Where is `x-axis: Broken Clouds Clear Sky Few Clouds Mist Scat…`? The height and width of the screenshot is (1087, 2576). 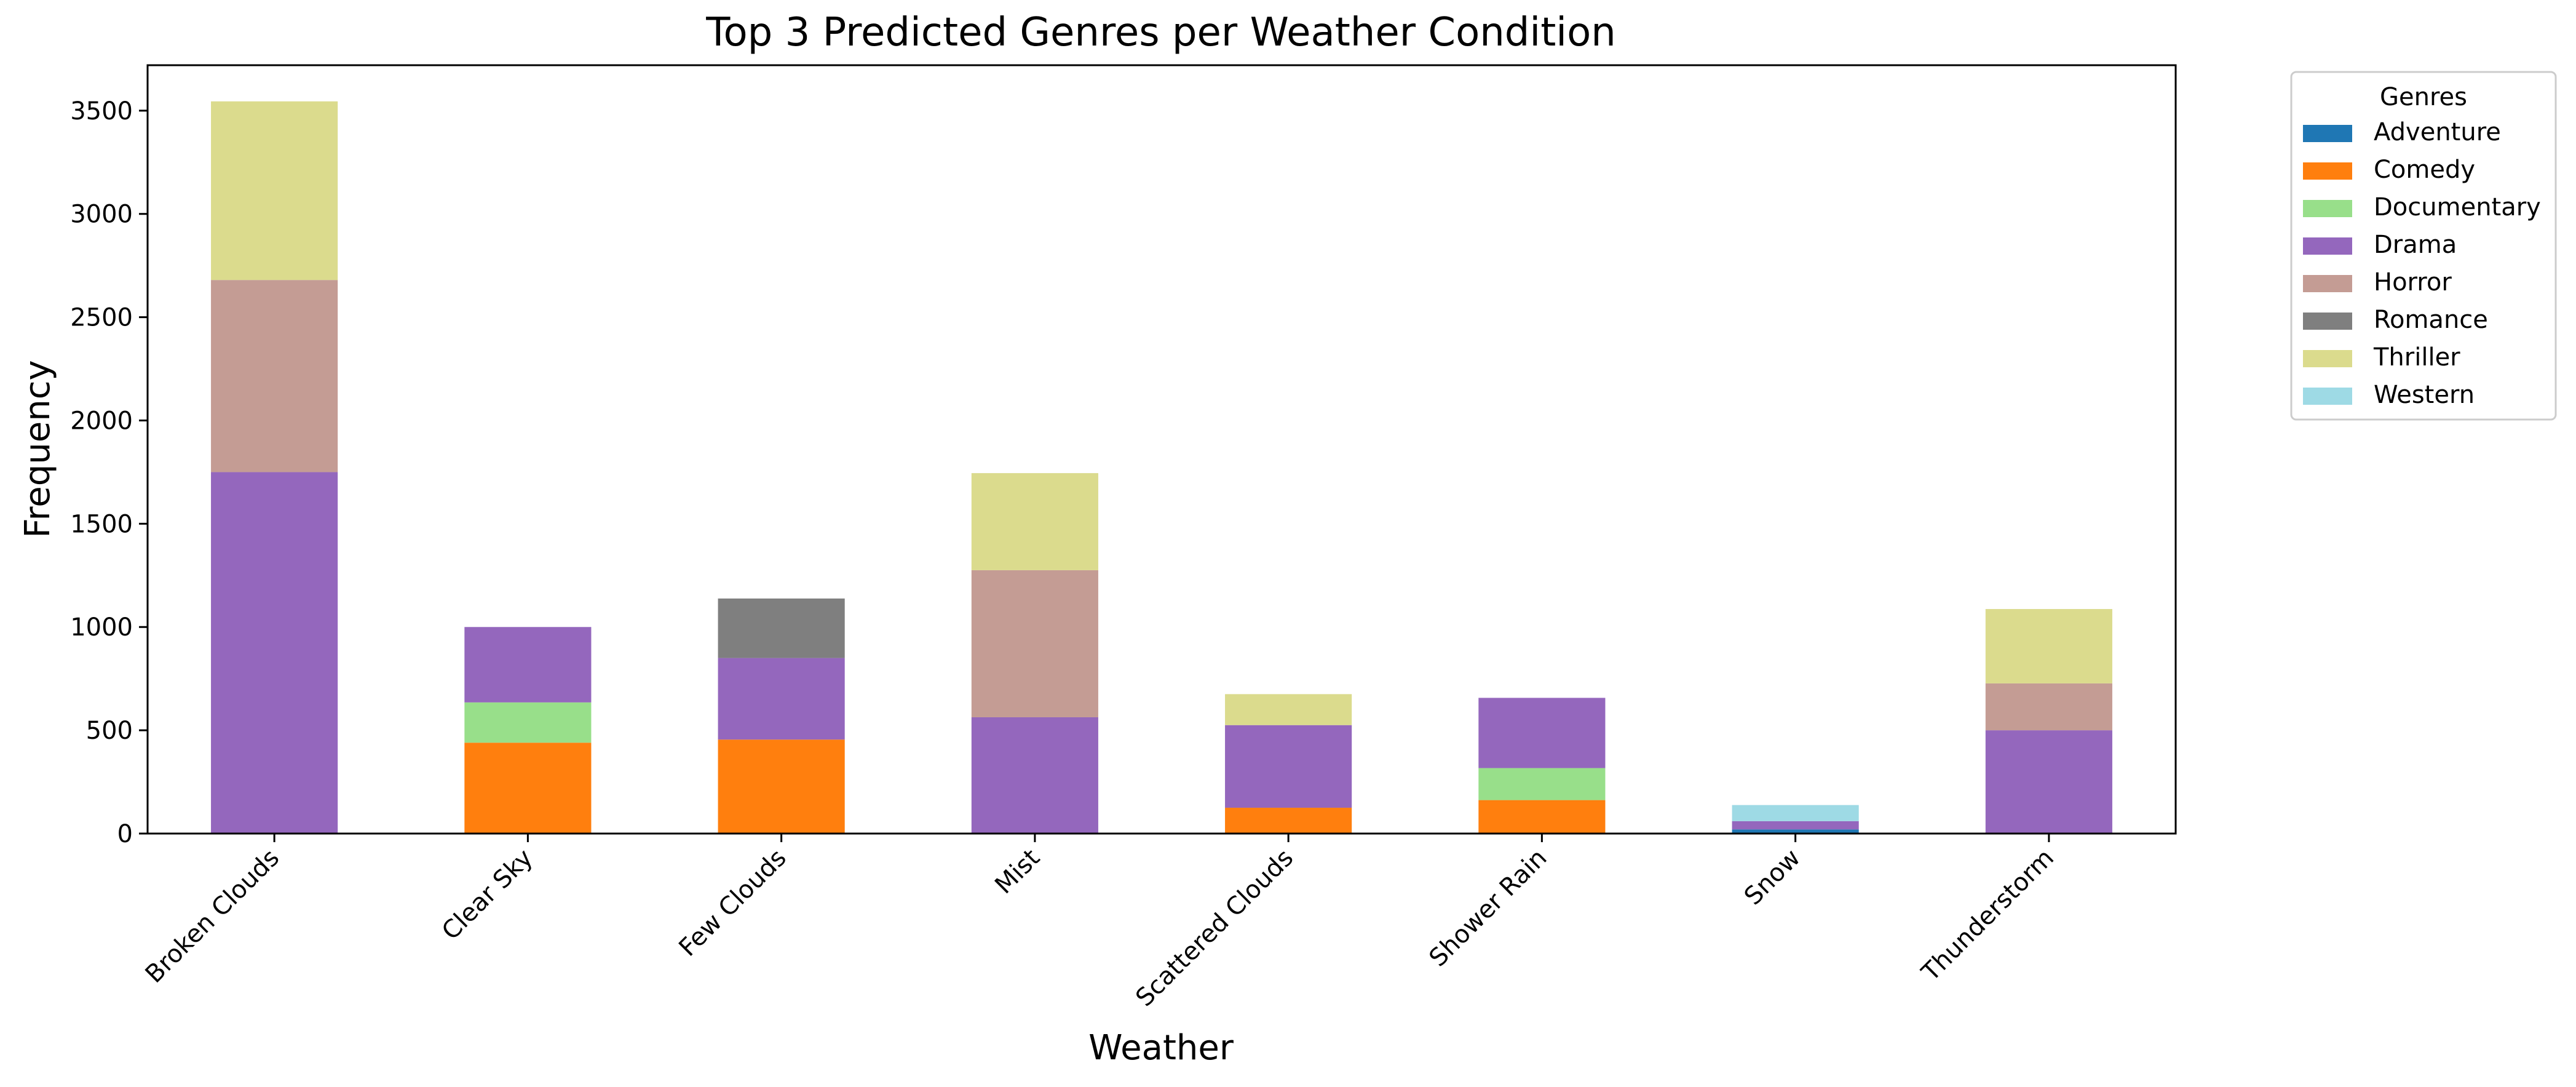 x-axis: Broken Clouds Clear Sky Few Clouds Mist Scat… is located at coordinates (1099, 923).